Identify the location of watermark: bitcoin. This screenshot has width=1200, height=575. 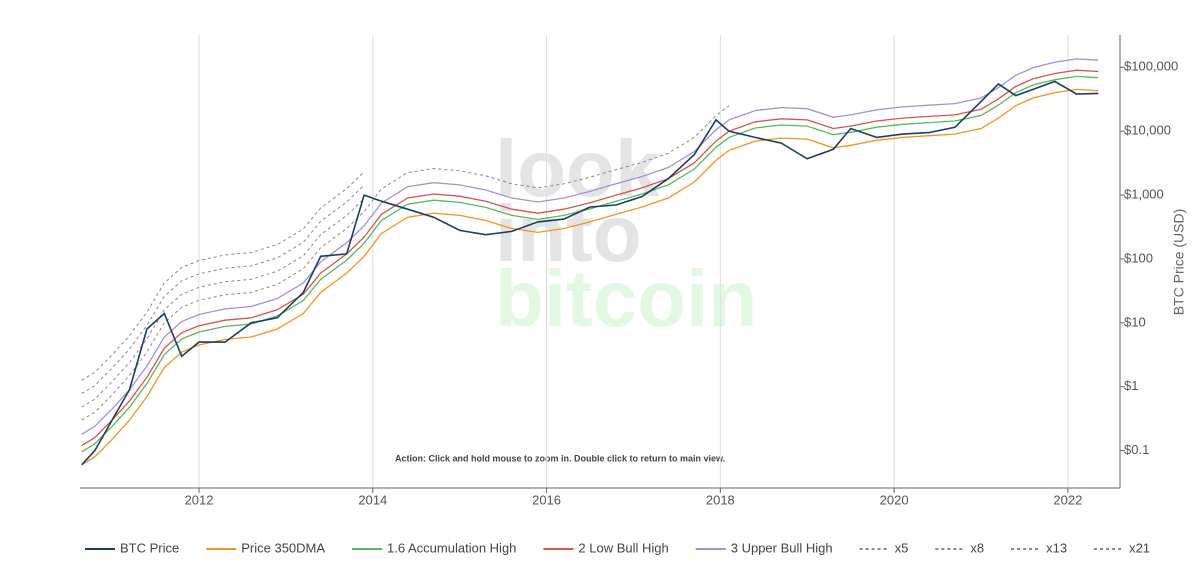
(626, 298).